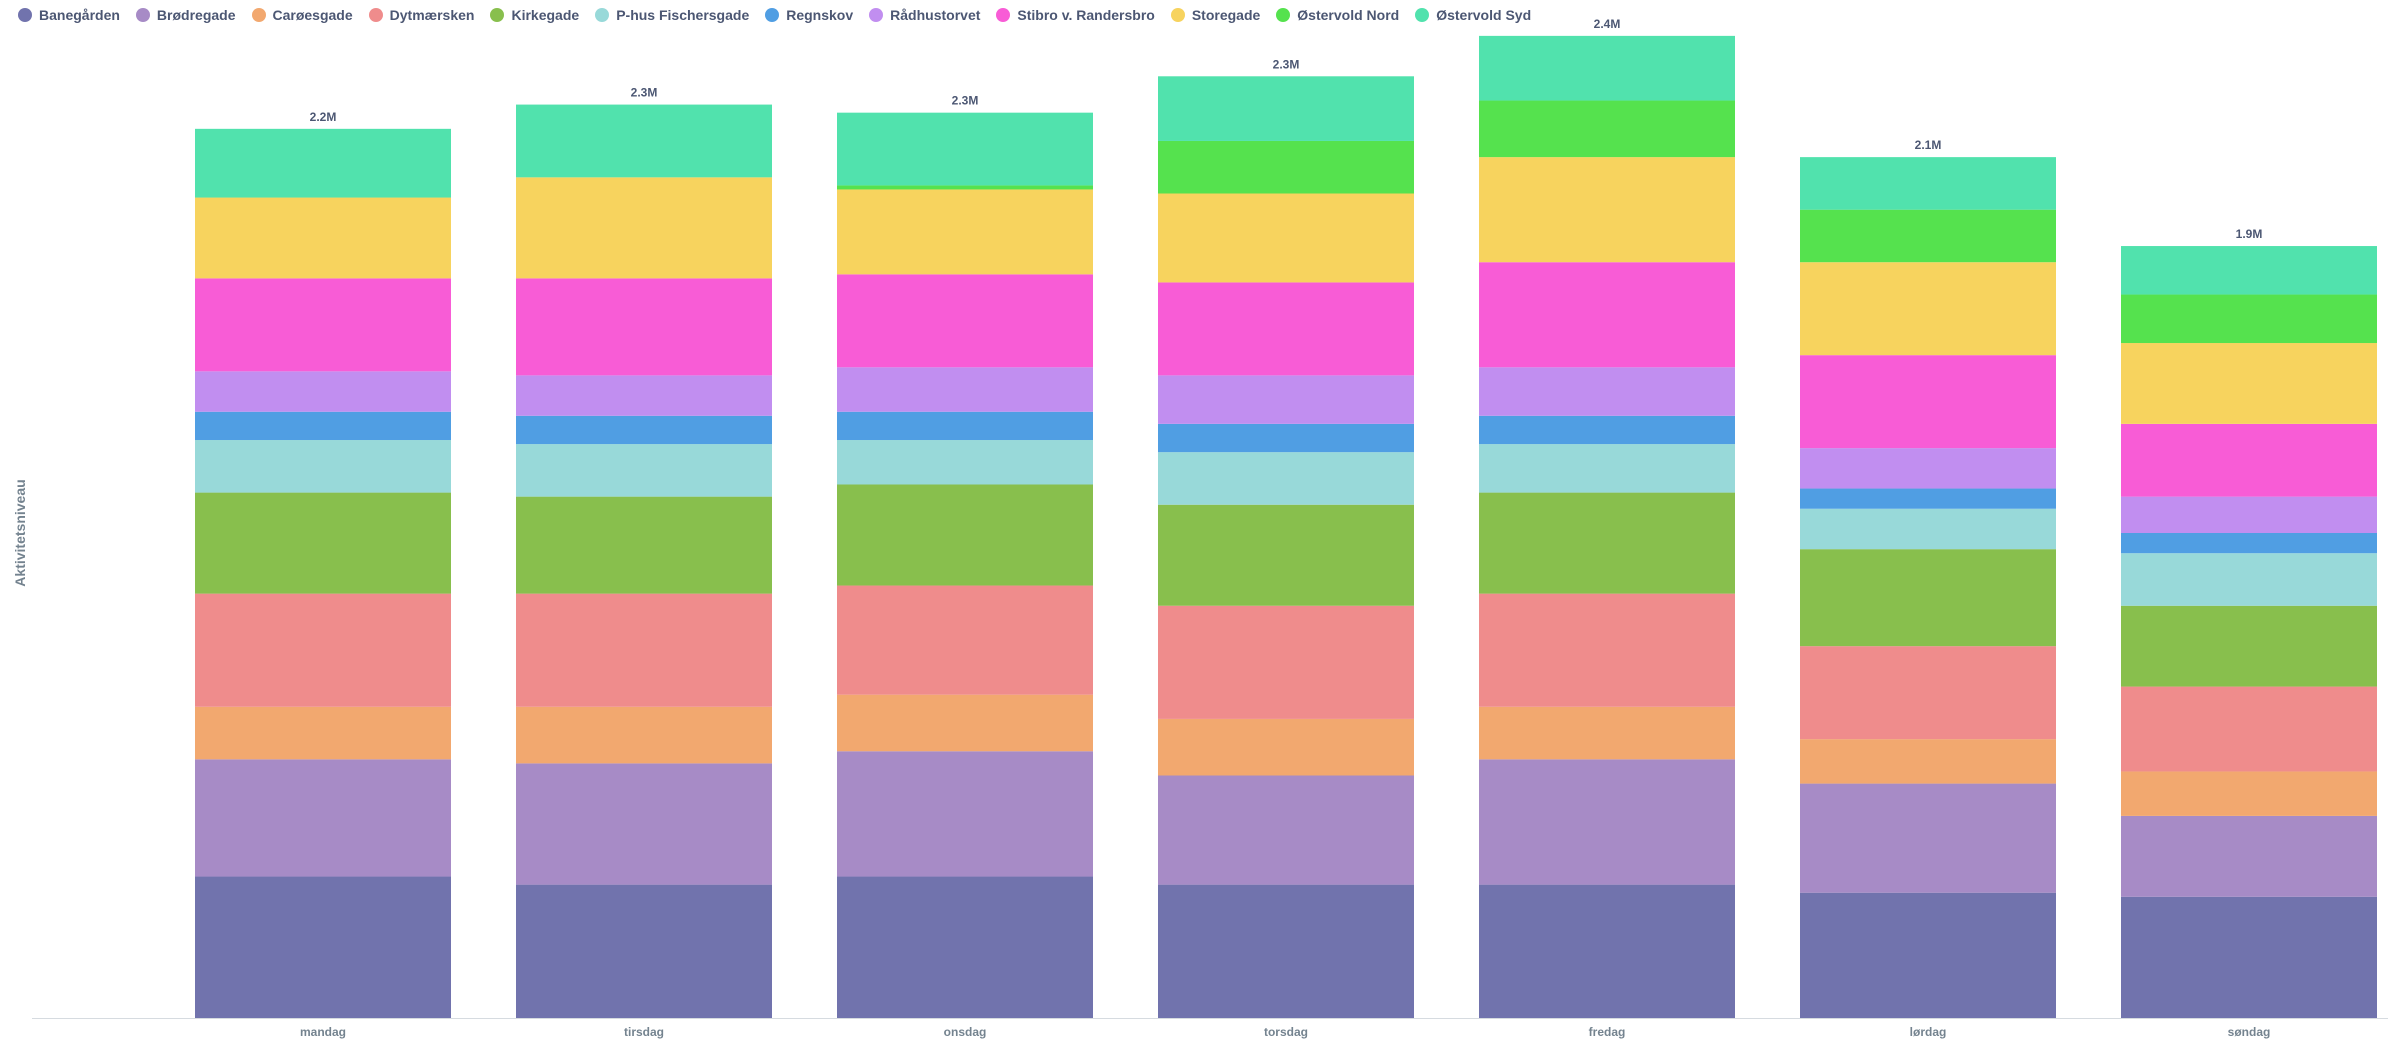  Describe the element at coordinates (1215, 15) in the screenshot. I see `legend-item: Storegade` at that location.